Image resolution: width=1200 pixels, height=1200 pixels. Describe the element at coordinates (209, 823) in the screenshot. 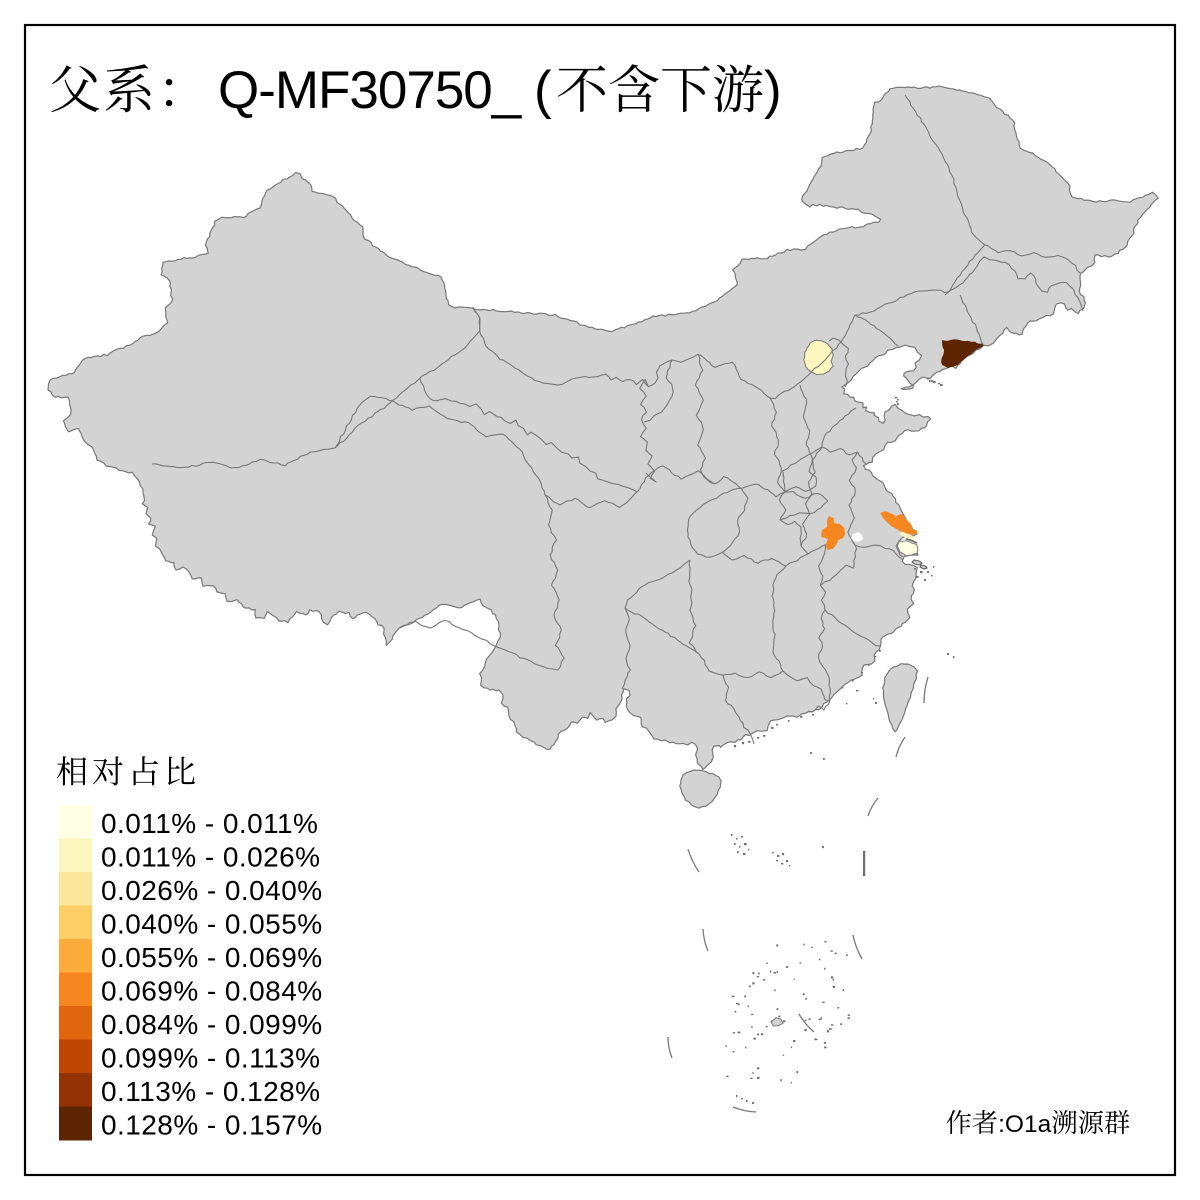

I see `svg-text: 0.011% - 0.011%` at that location.